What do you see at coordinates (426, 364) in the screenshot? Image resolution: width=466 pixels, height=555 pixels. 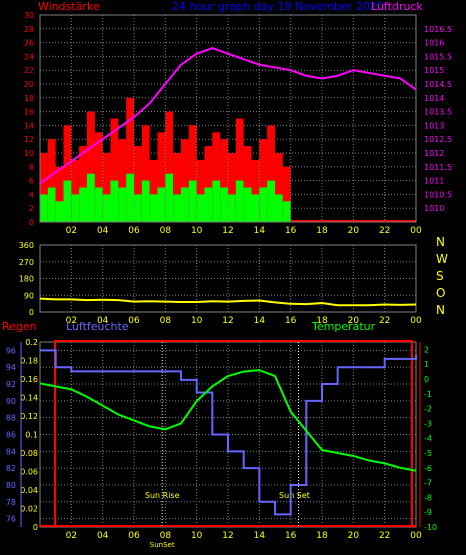 I see `temperature-y-tick-label: 1` at bounding box center [426, 364].